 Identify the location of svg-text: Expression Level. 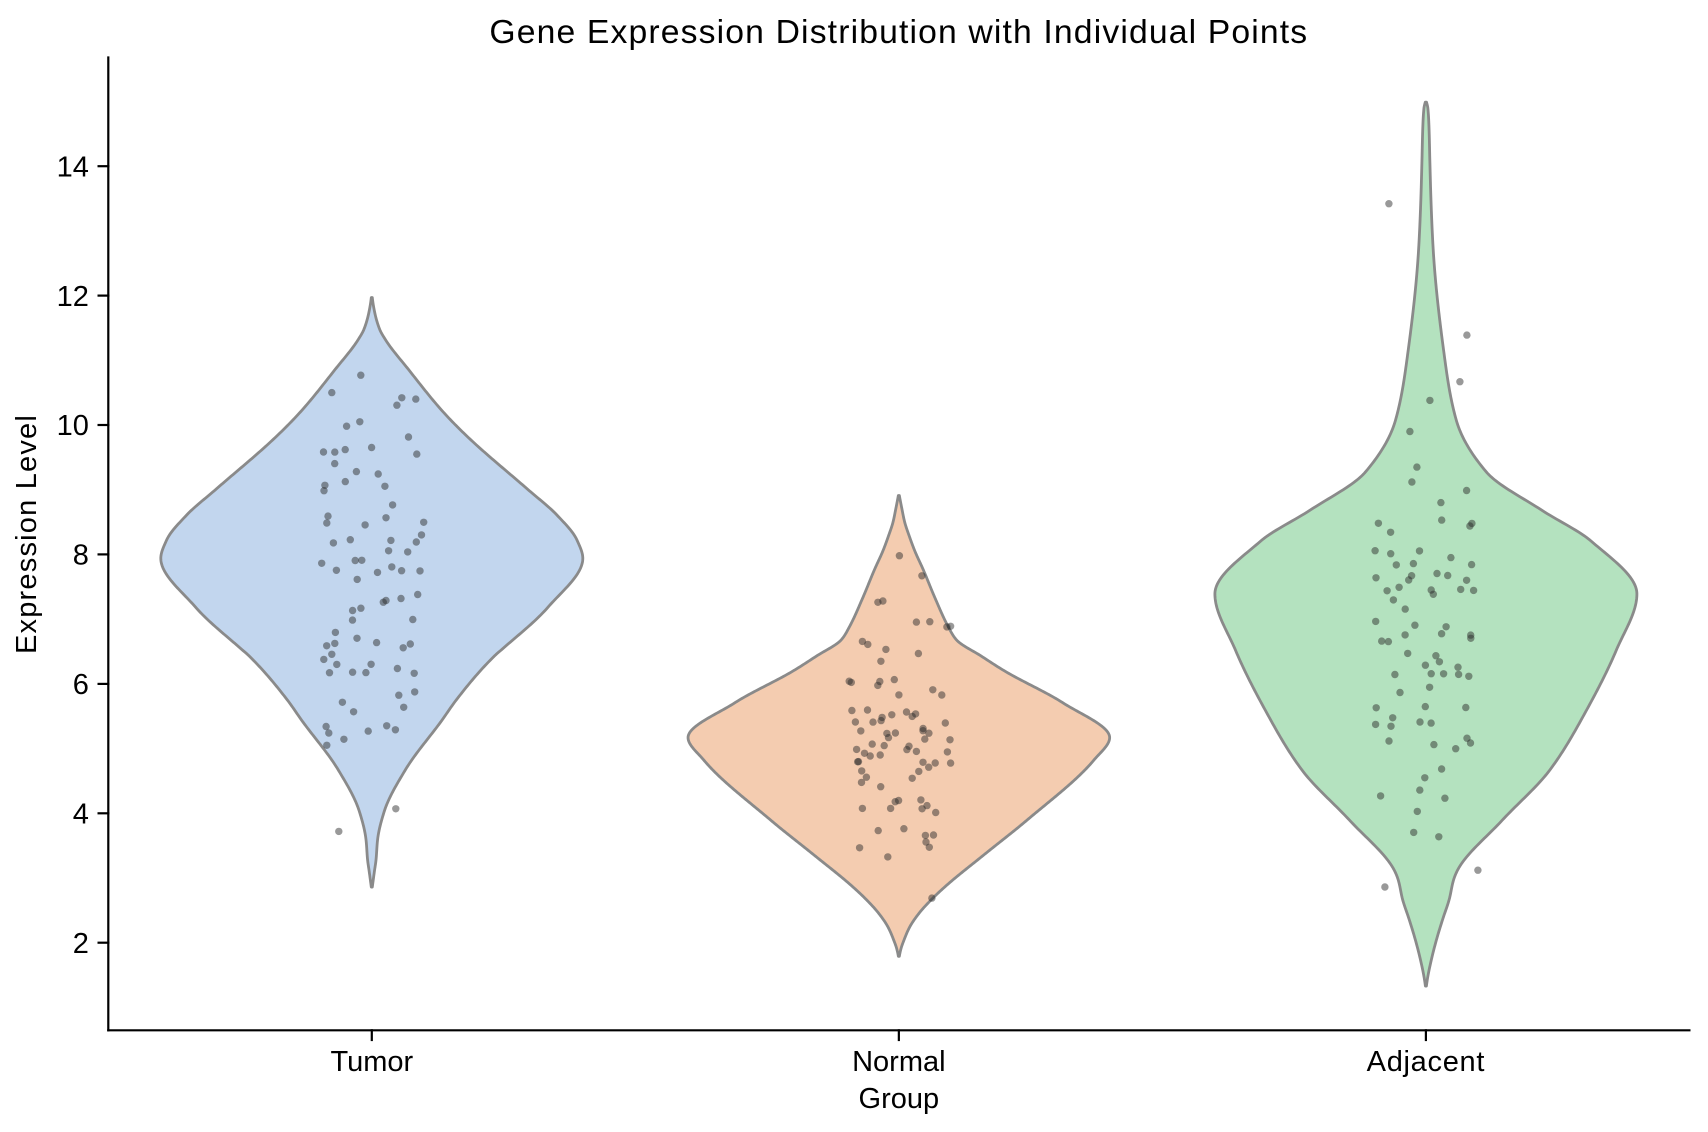
(27, 534).